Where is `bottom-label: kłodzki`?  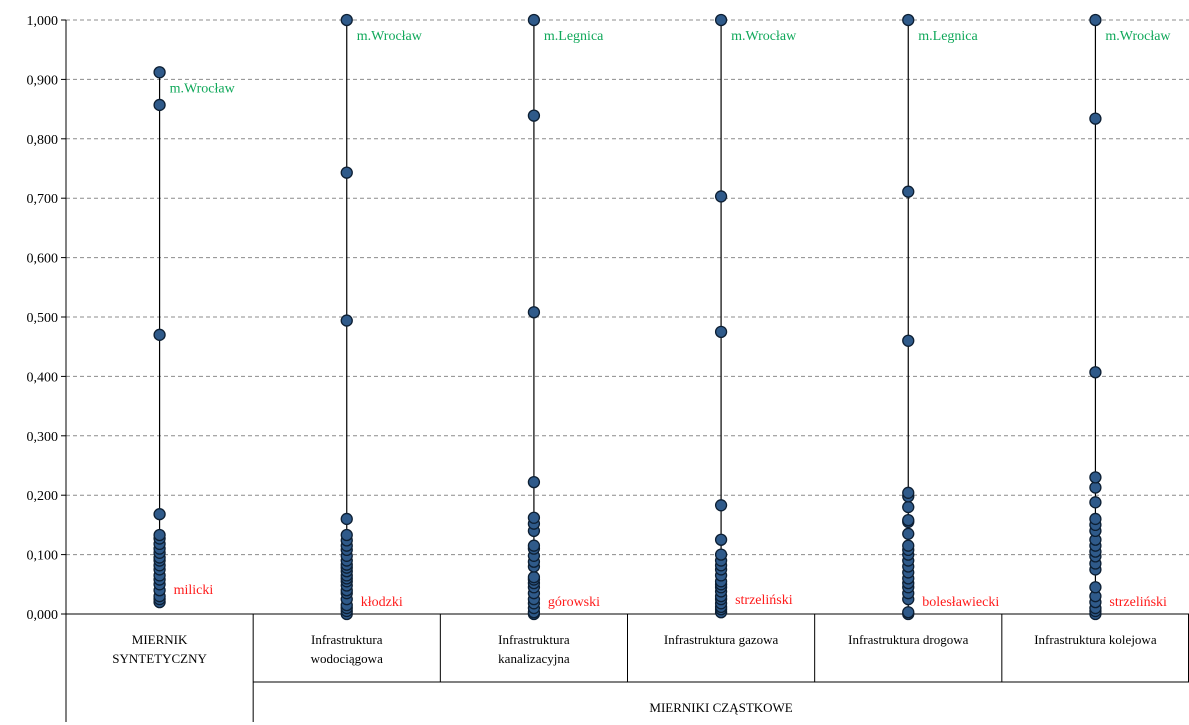
bottom-label: kłodzki is located at coordinates (382, 602).